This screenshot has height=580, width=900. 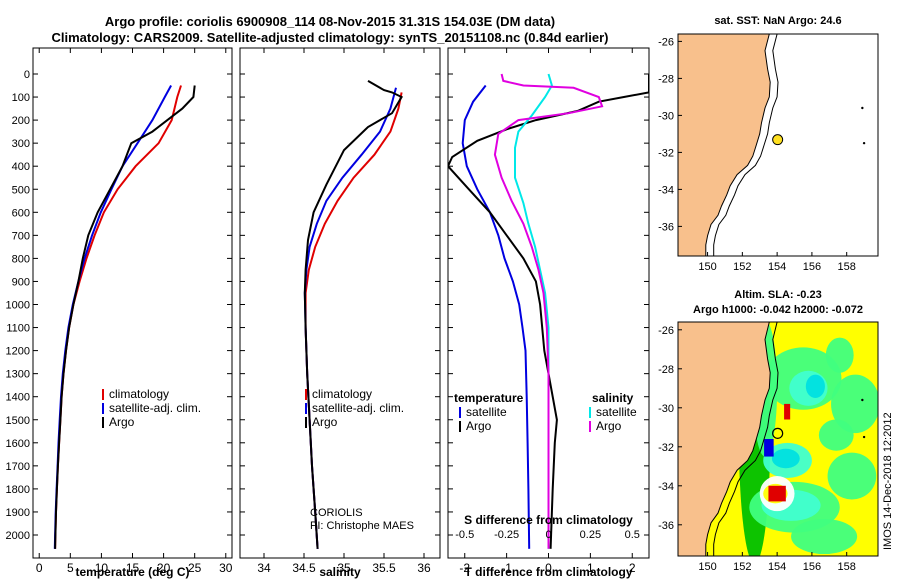 What do you see at coordinates (102, 568) in the screenshot?
I see `x-tick-label: 10` at bounding box center [102, 568].